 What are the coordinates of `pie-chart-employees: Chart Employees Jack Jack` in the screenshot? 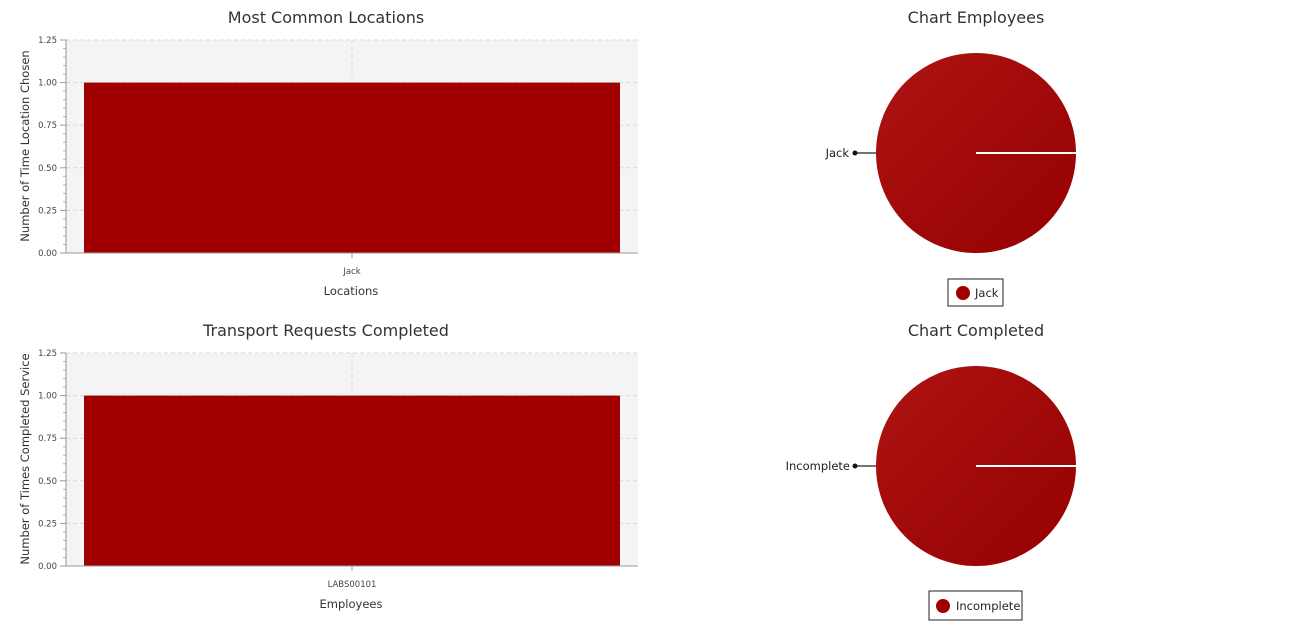 It's located at (950, 157).